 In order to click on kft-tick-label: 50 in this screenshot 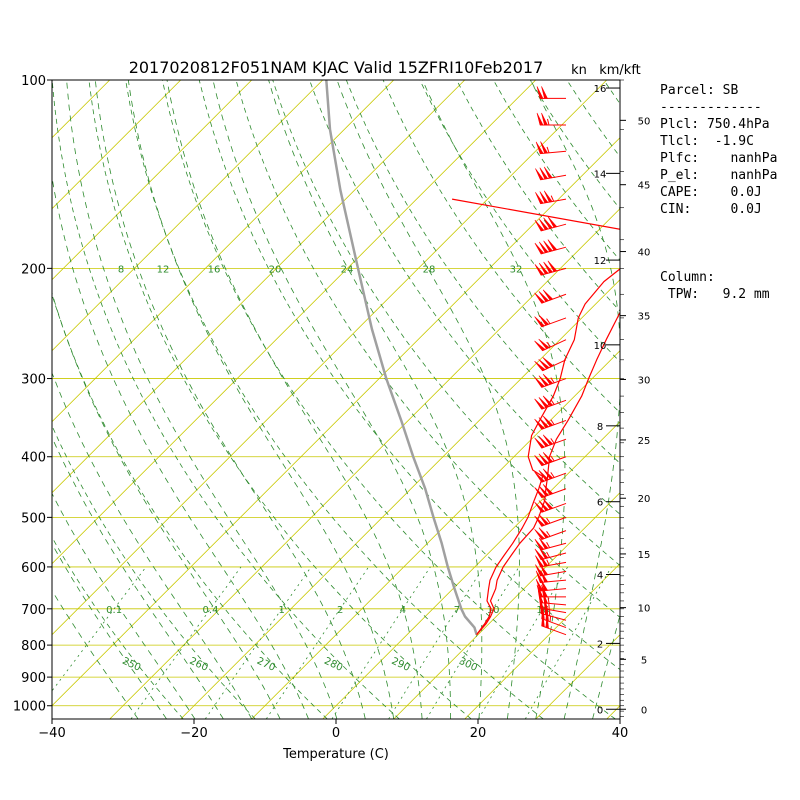, I will do `click(644, 121)`.